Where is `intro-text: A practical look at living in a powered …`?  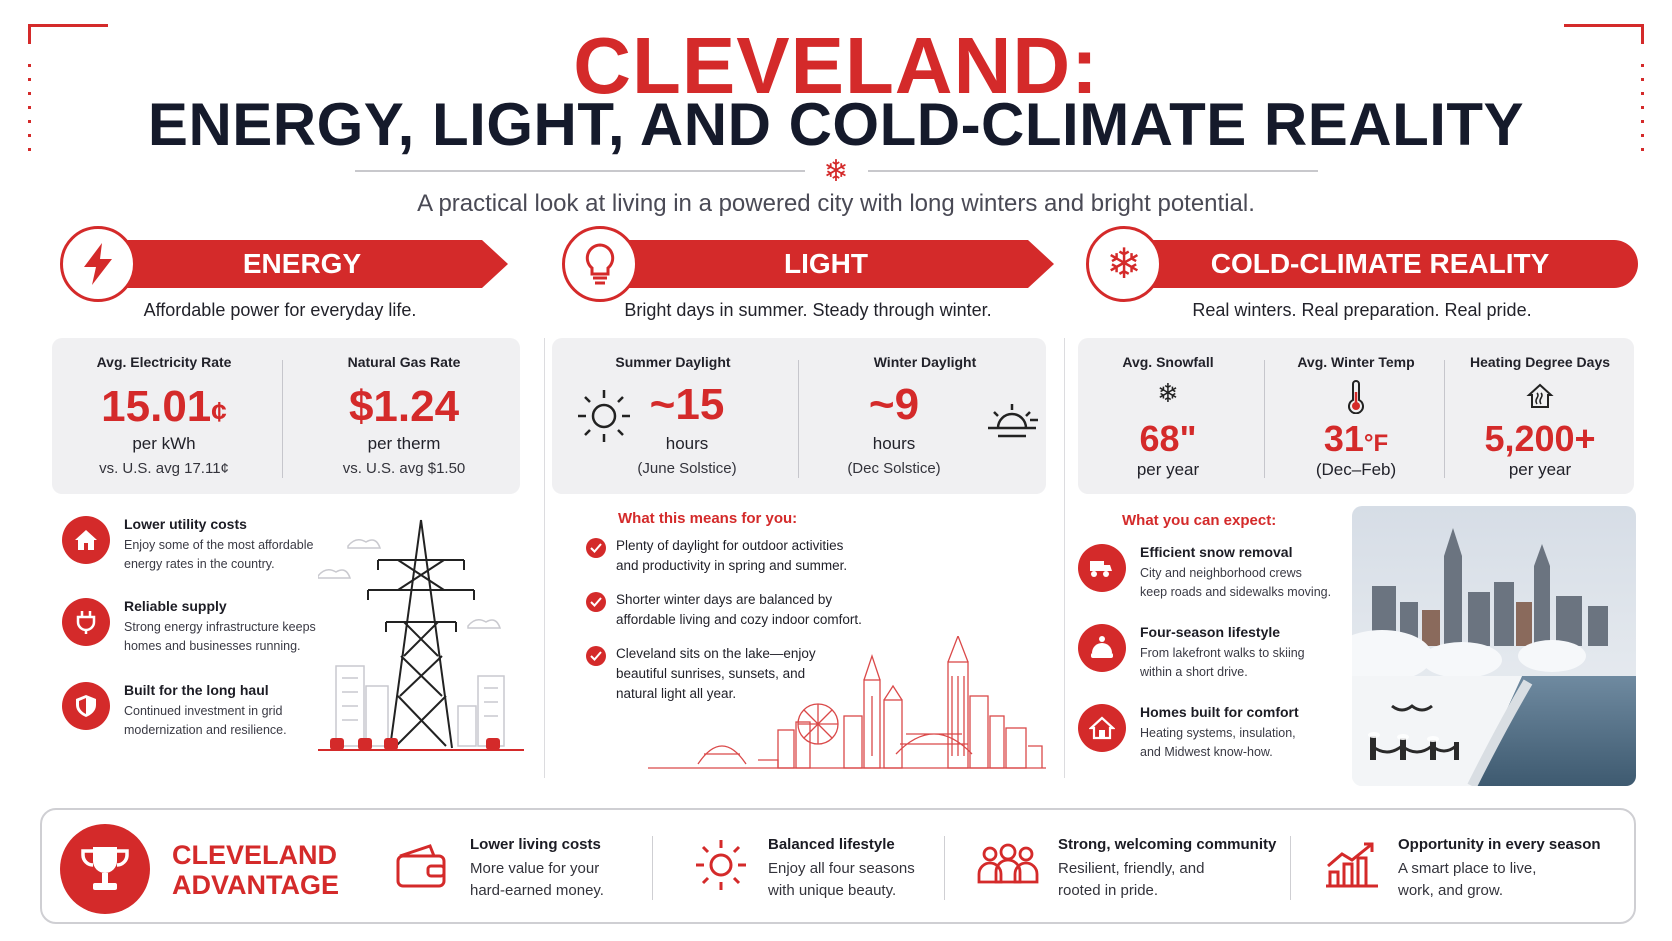 intro-text: A practical look at living in a powered … is located at coordinates (836, 203).